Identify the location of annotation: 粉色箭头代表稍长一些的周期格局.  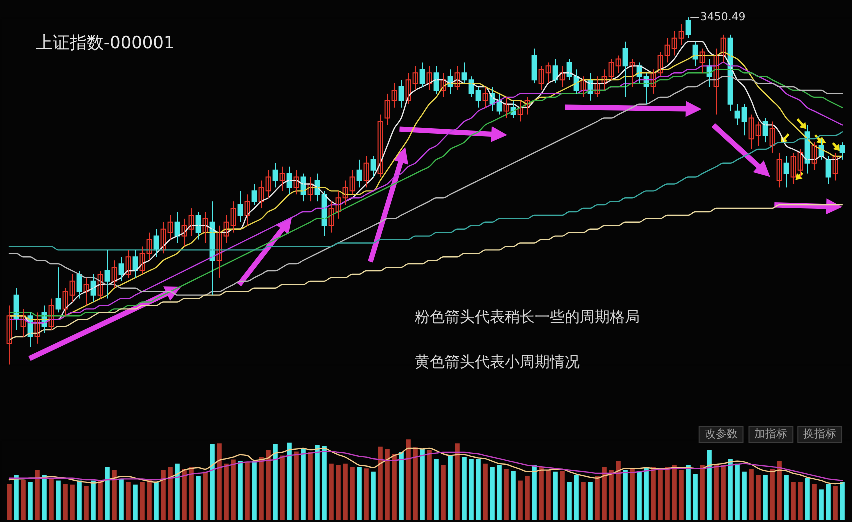
(527, 317).